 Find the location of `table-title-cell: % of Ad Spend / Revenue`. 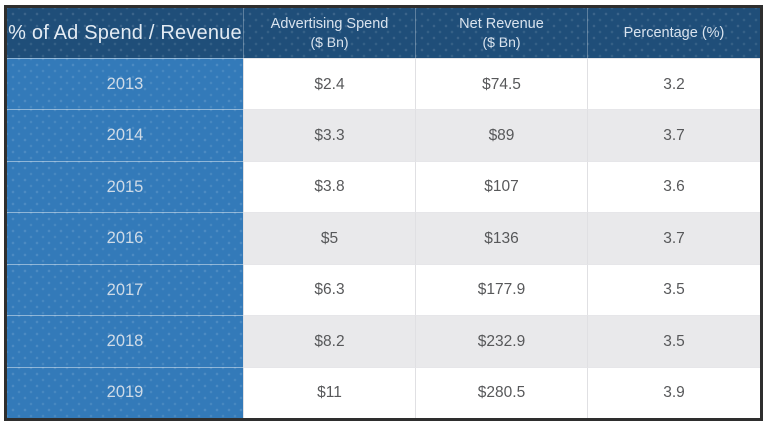

table-title-cell: % of Ad Spend / Revenue is located at coordinates (125, 33).